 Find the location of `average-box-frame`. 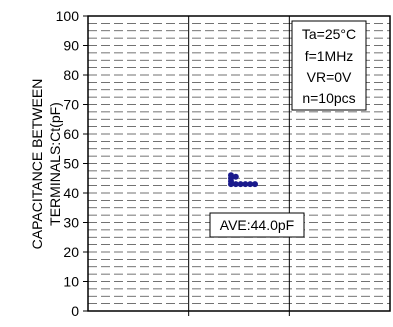

average-box-frame is located at coordinates (257, 225).